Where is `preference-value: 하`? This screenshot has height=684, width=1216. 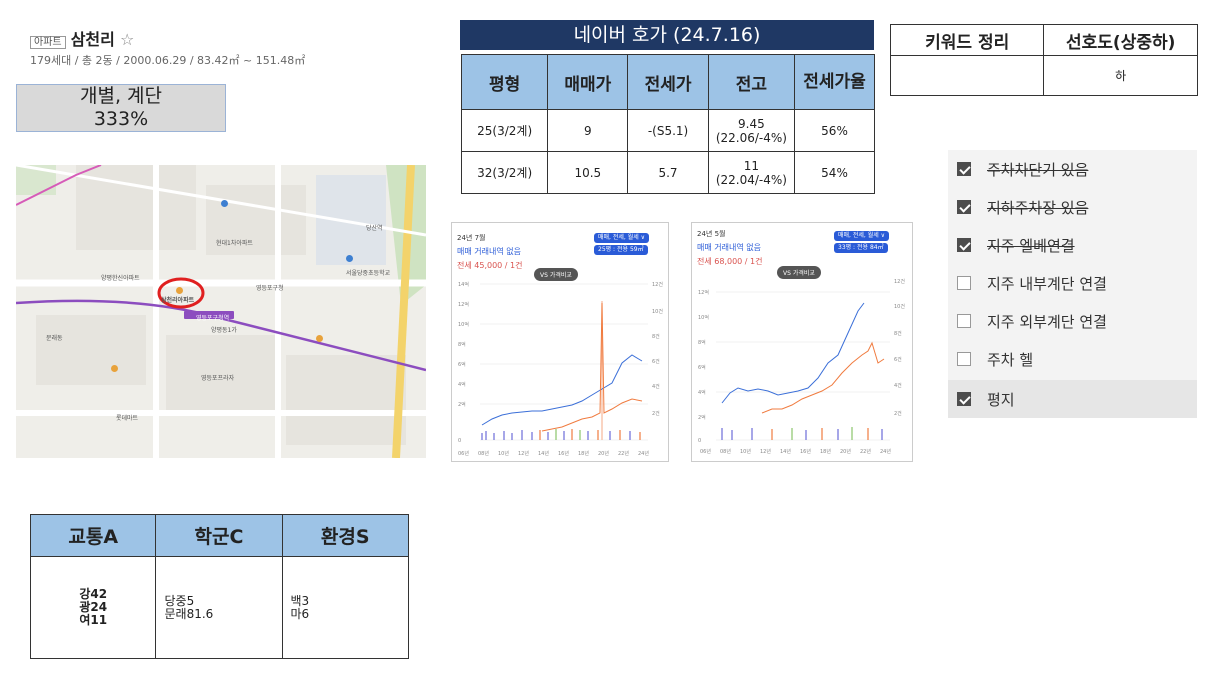
preference-value: 하 is located at coordinates (1120, 75).